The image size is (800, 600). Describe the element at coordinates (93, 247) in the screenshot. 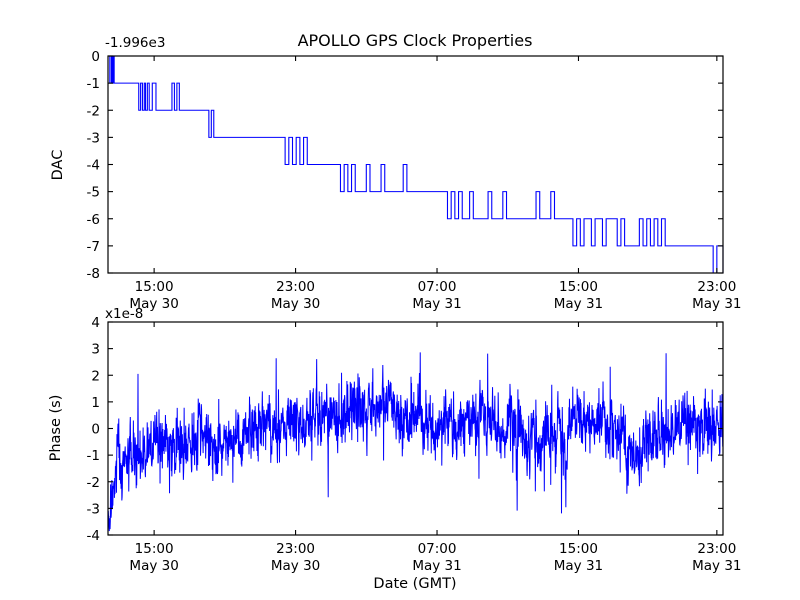

I see `y-tick-label: -7` at that location.